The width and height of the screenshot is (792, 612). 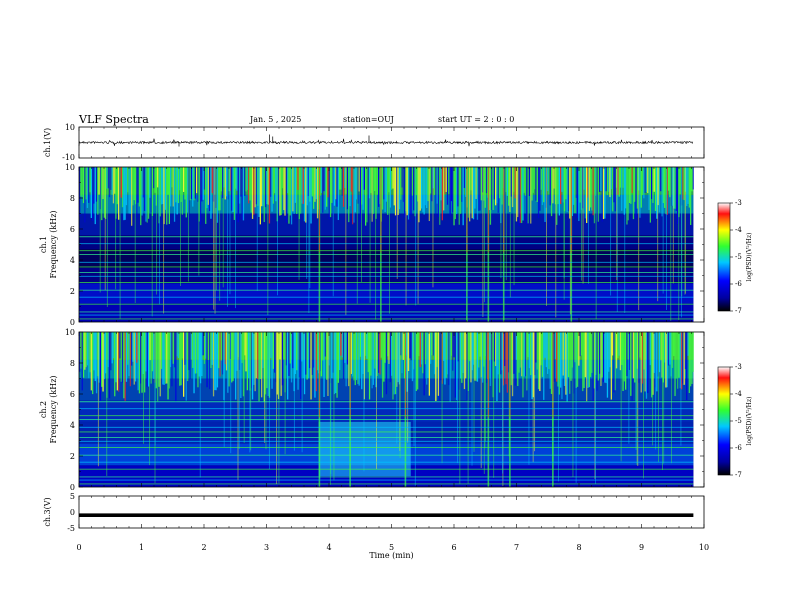 What do you see at coordinates (453, 547) in the screenshot?
I see `time-tick-label: 6` at bounding box center [453, 547].